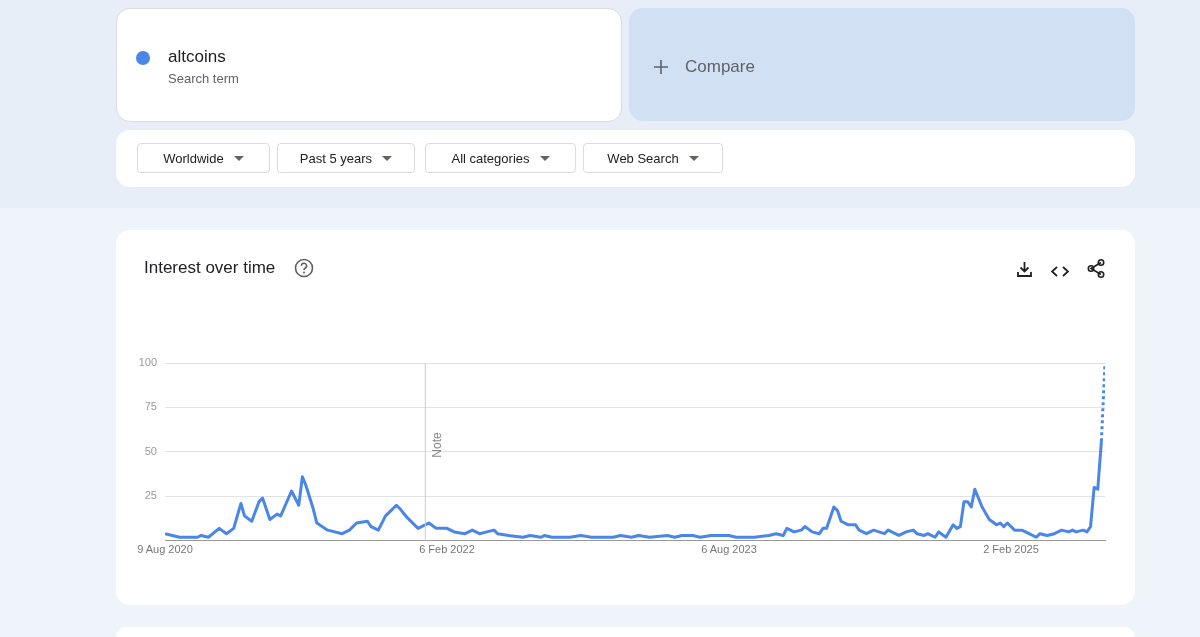 This screenshot has height=637, width=1200. I want to click on y-tick-label: 50, so click(150, 450).